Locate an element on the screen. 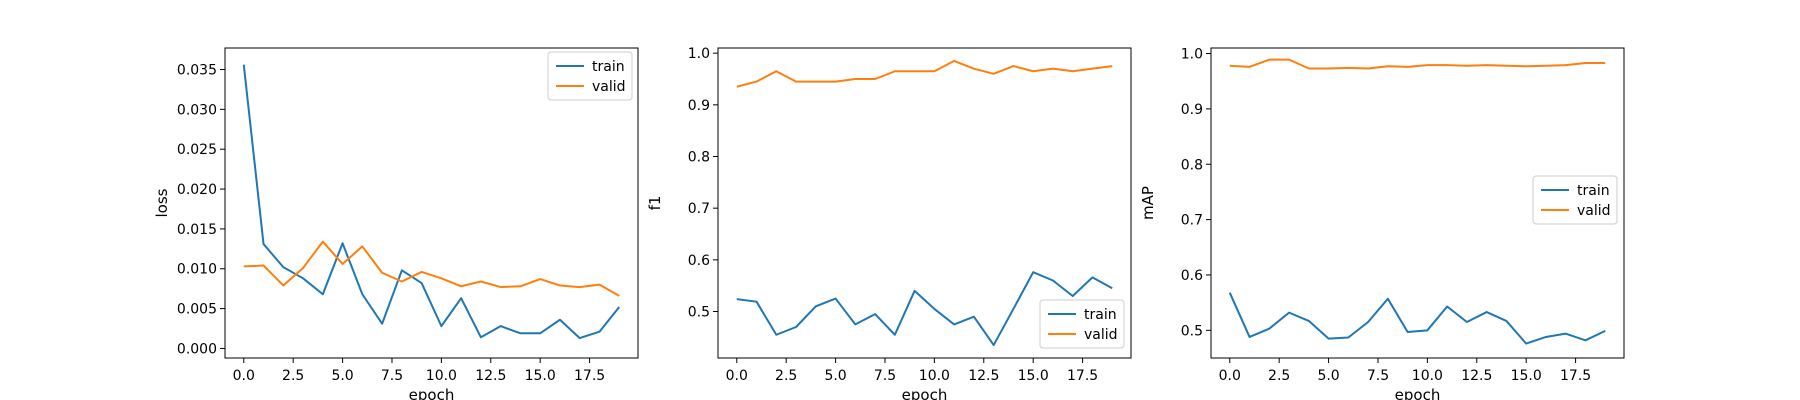 The width and height of the screenshot is (1800, 400). y-tick-label: 0.000 is located at coordinates (197, 349).